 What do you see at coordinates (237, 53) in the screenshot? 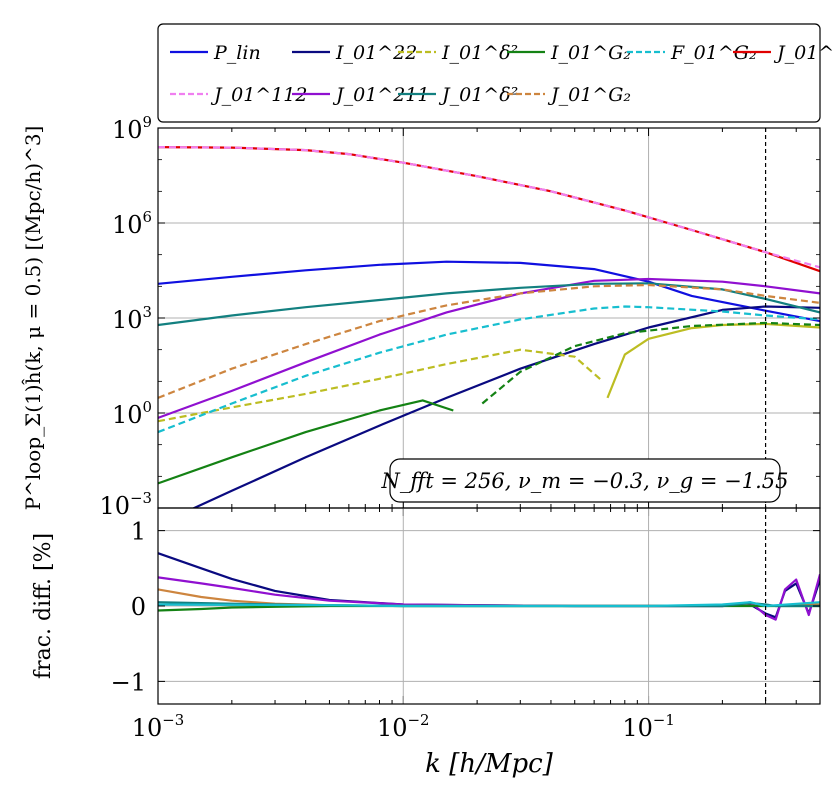
I see `legend-label: P_lin` at bounding box center [237, 53].